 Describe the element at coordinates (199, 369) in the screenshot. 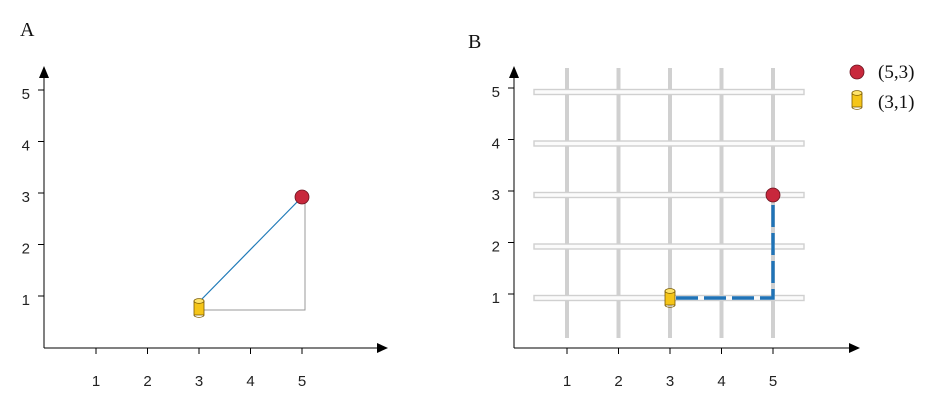

I see `panel-a-x-ticks: 1 2 3 4 5` at that location.